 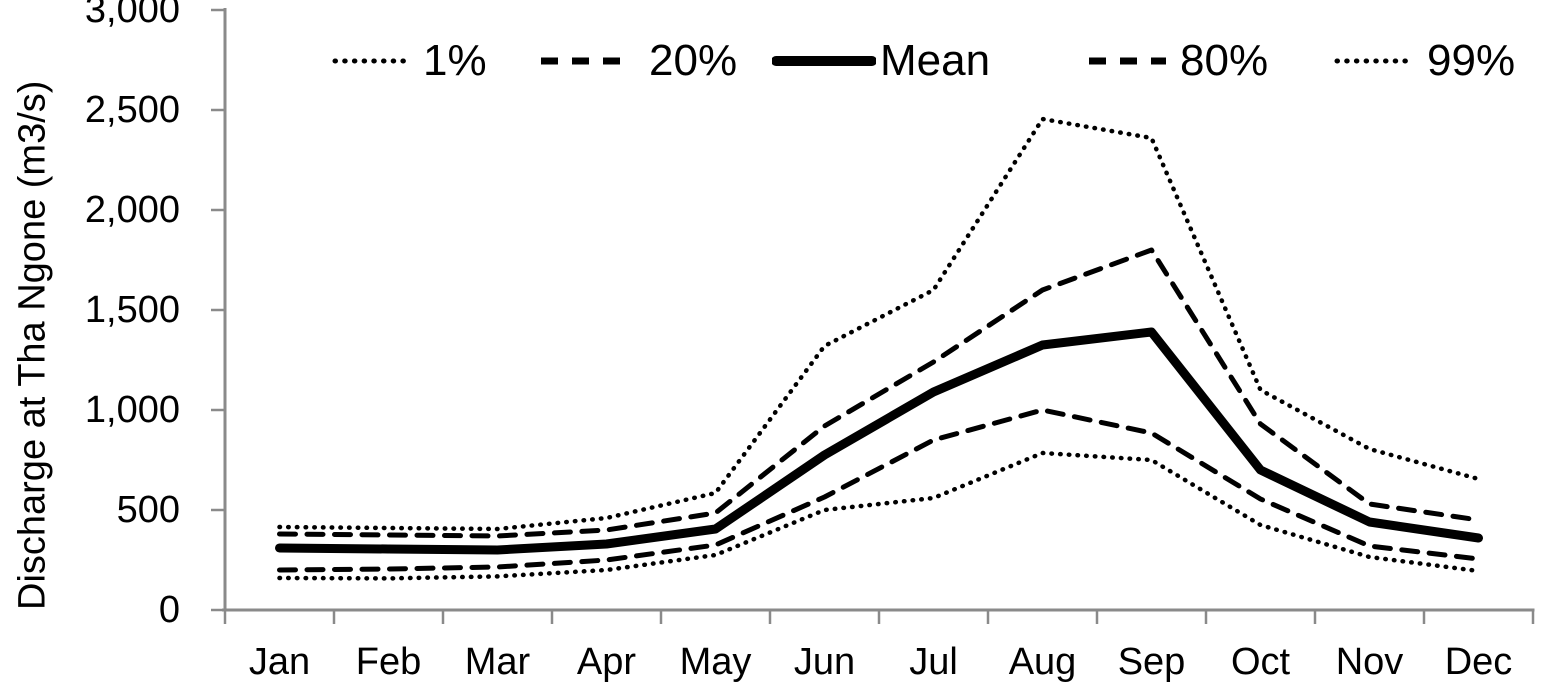 I want to click on x-tick-label-mar: Mar, so click(x=497, y=662).